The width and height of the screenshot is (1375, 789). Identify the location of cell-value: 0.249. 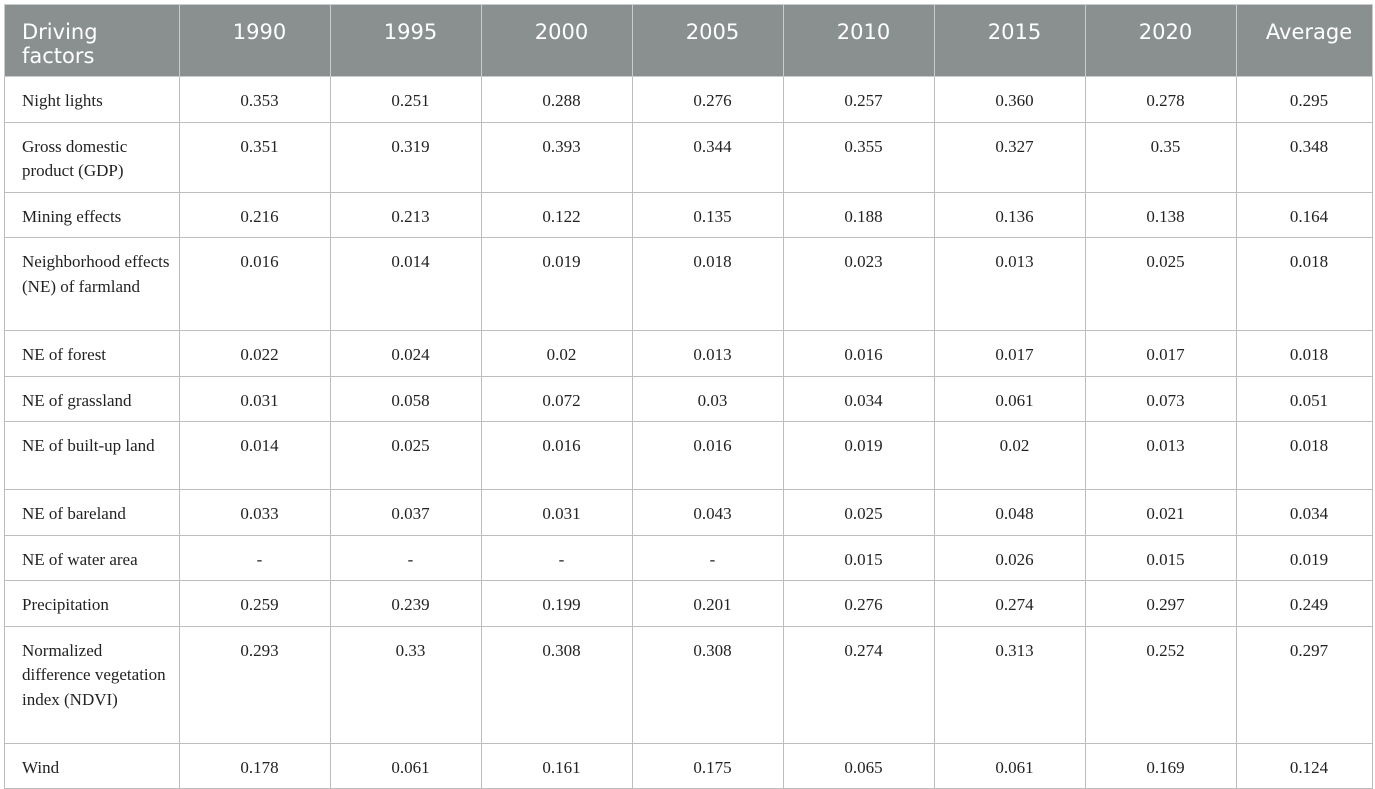
(1304, 603).